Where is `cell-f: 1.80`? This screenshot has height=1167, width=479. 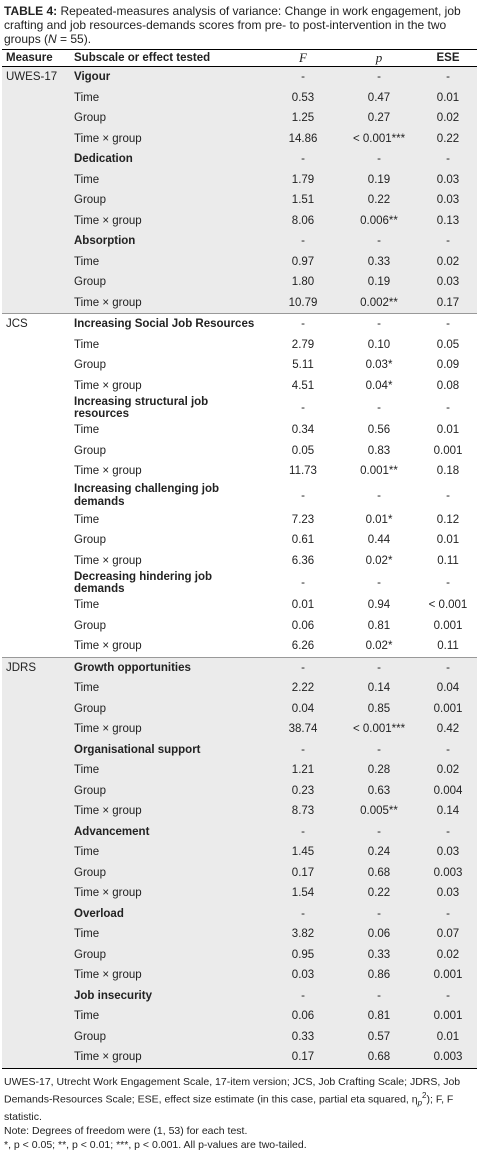 cell-f: 1.80 is located at coordinates (303, 282).